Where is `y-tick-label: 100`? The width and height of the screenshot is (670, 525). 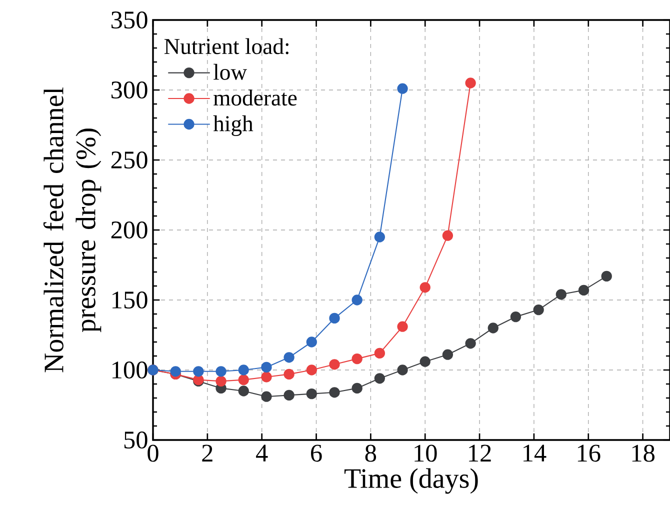
y-tick-label: 100 is located at coordinates (130, 370).